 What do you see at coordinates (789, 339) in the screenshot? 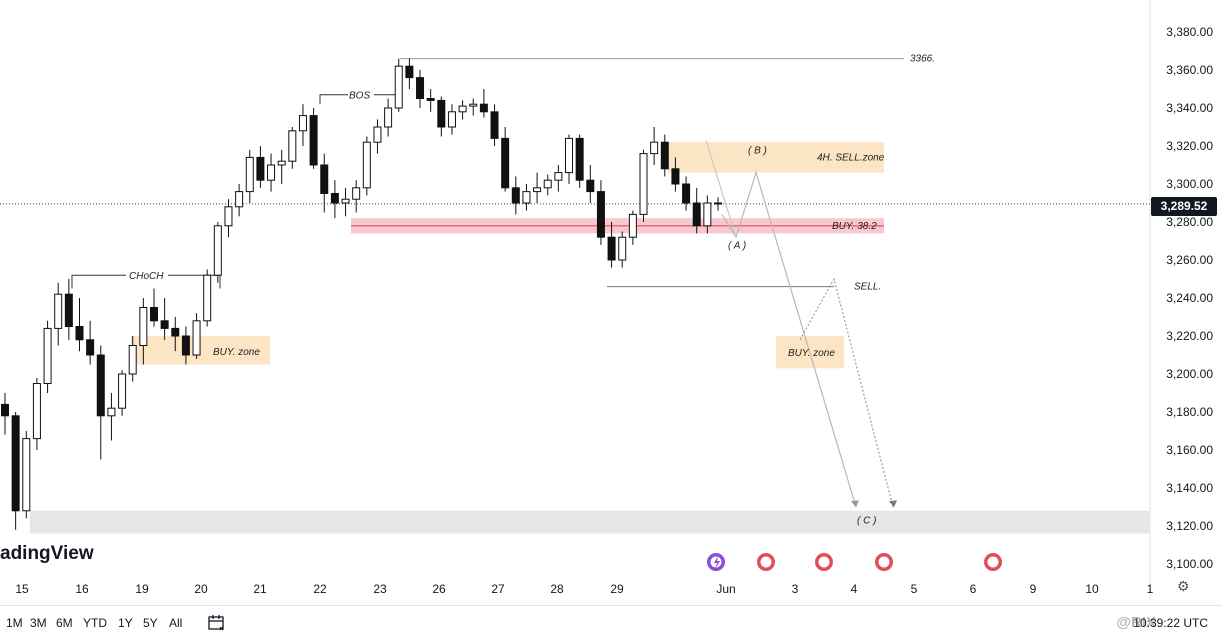
I see `projection-path` at bounding box center [789, 339].